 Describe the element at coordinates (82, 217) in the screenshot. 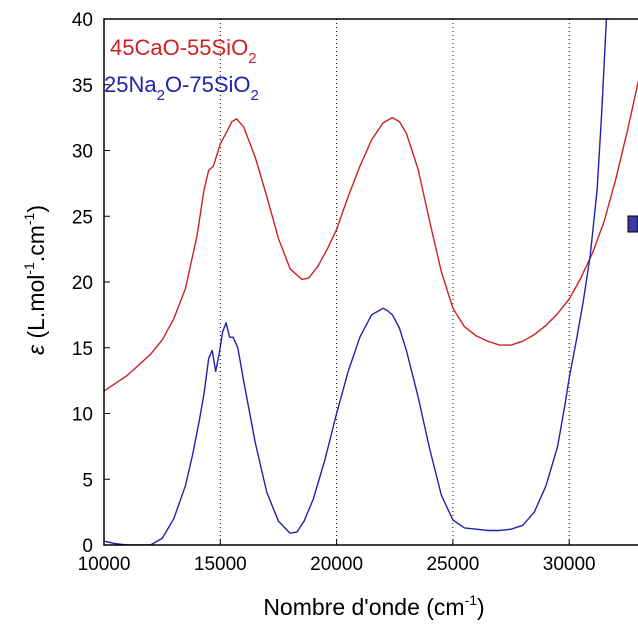

I see `y-tick-label-25: 25` at that location.